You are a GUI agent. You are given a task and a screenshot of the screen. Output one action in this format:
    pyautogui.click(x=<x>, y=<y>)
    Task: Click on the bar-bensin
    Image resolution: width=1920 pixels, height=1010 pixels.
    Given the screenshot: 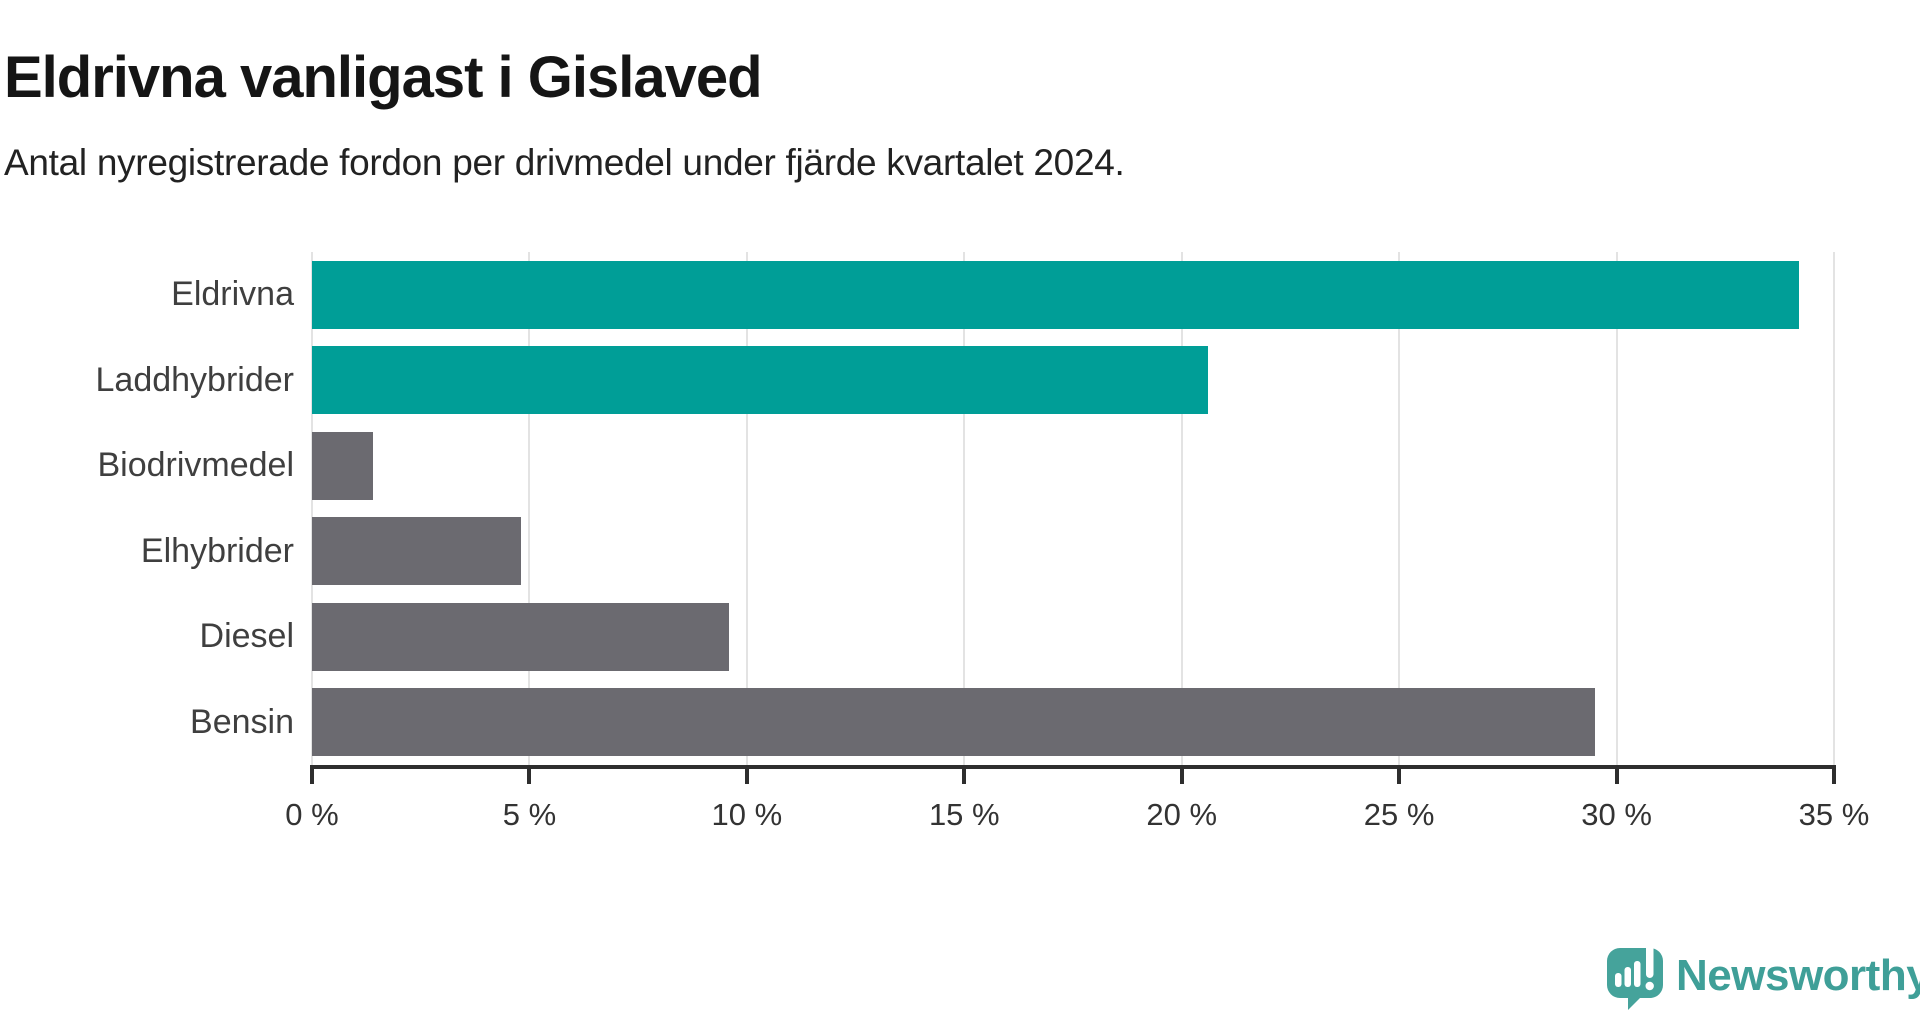 What is the action you would take?
    pyautogui.click(x=953, y=722)
    